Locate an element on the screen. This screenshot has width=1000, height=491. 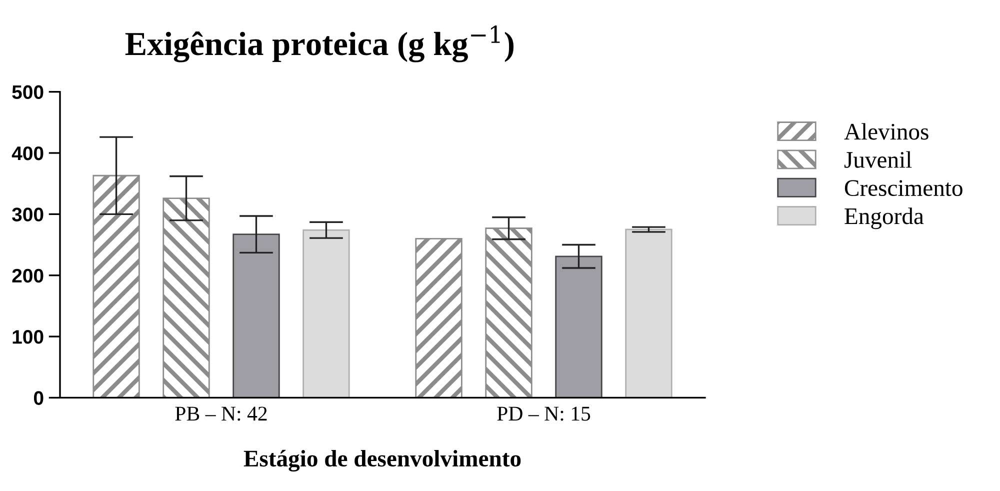
x-tick-label: PB – N: 42 is located at coordinates (221, 413).